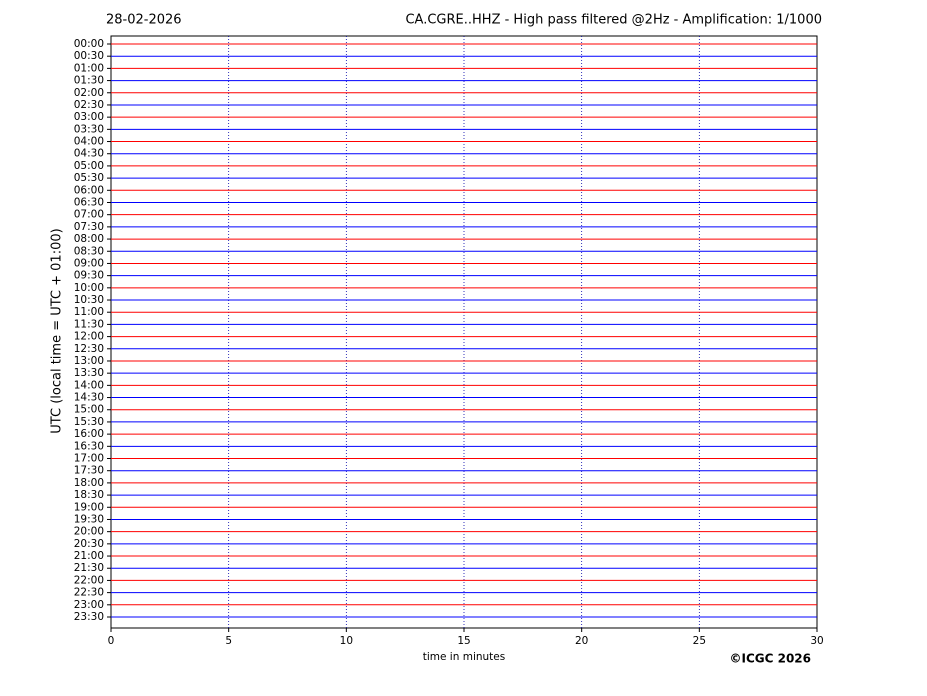 This screenshot has width=927, height=696. Describe the element at coordinates (89, 446) in the screenshot. I see `y-tick-label: 16:30` at that location.